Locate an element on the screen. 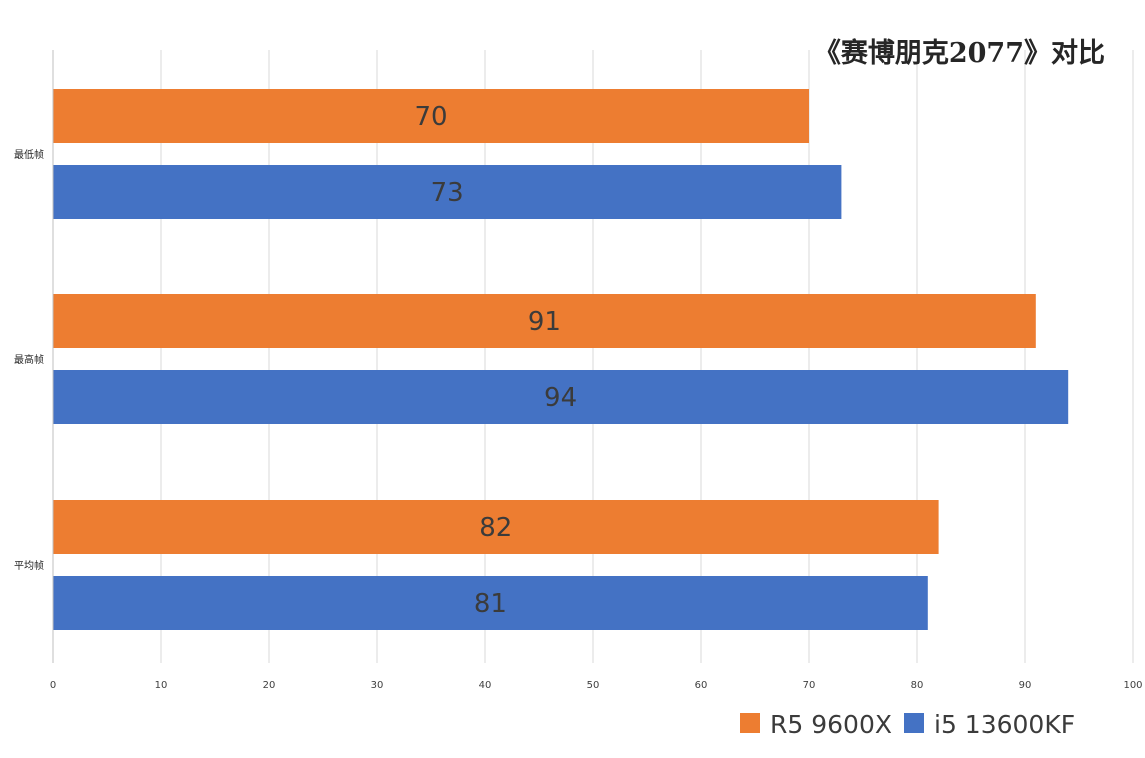  x-tick-label: 10 is located at coordinates (161, 685).